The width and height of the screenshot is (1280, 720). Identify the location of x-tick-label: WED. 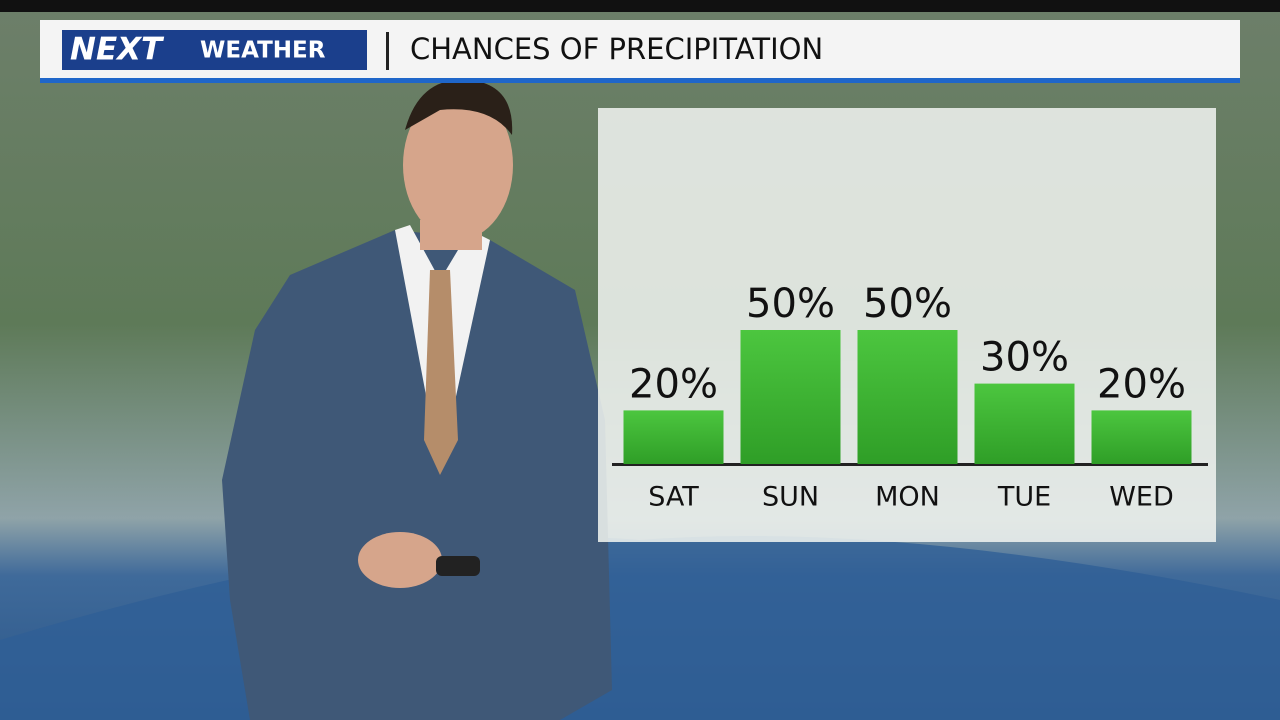
(1141, 497).